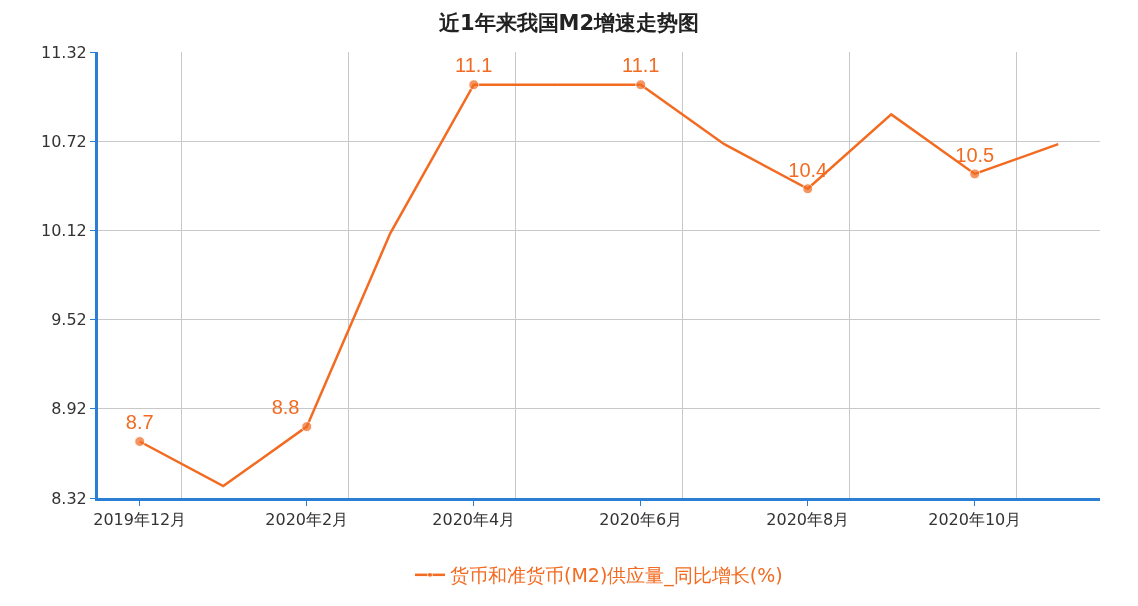 This screenshot has width=1138, height=606. I want to click on y-tick-label: 8.32, so click(69, 498).